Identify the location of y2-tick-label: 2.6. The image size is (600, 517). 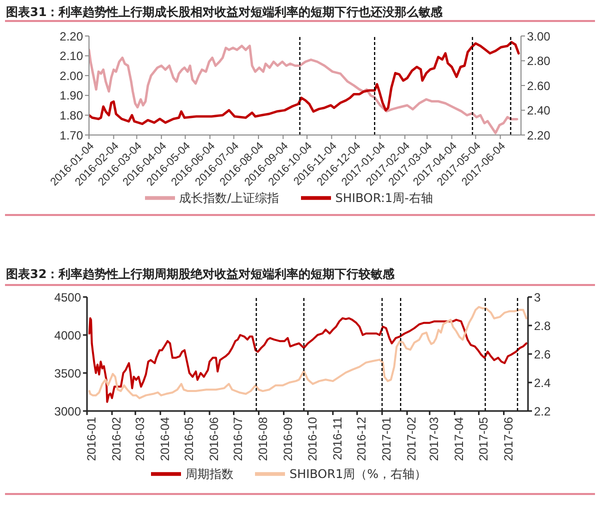
(543, 354).